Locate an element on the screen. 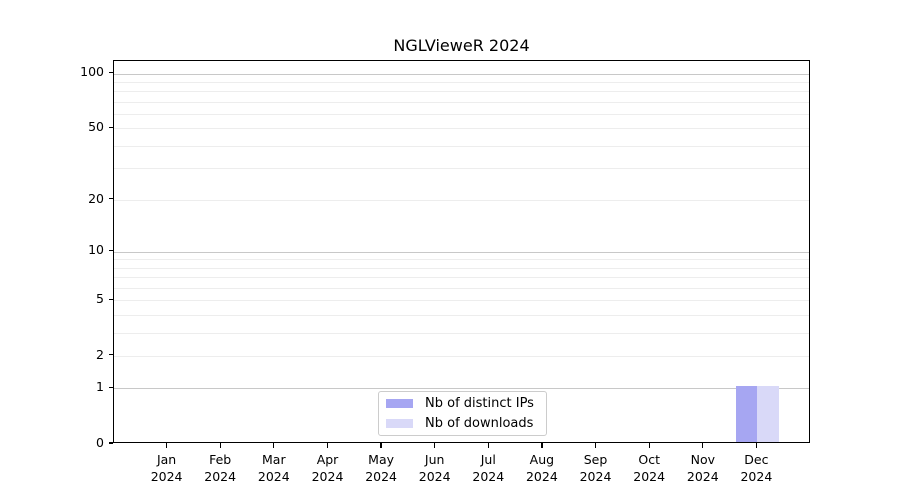 The image size is (900, 500). x-tick-month: May is located at coordinates (381, 459).